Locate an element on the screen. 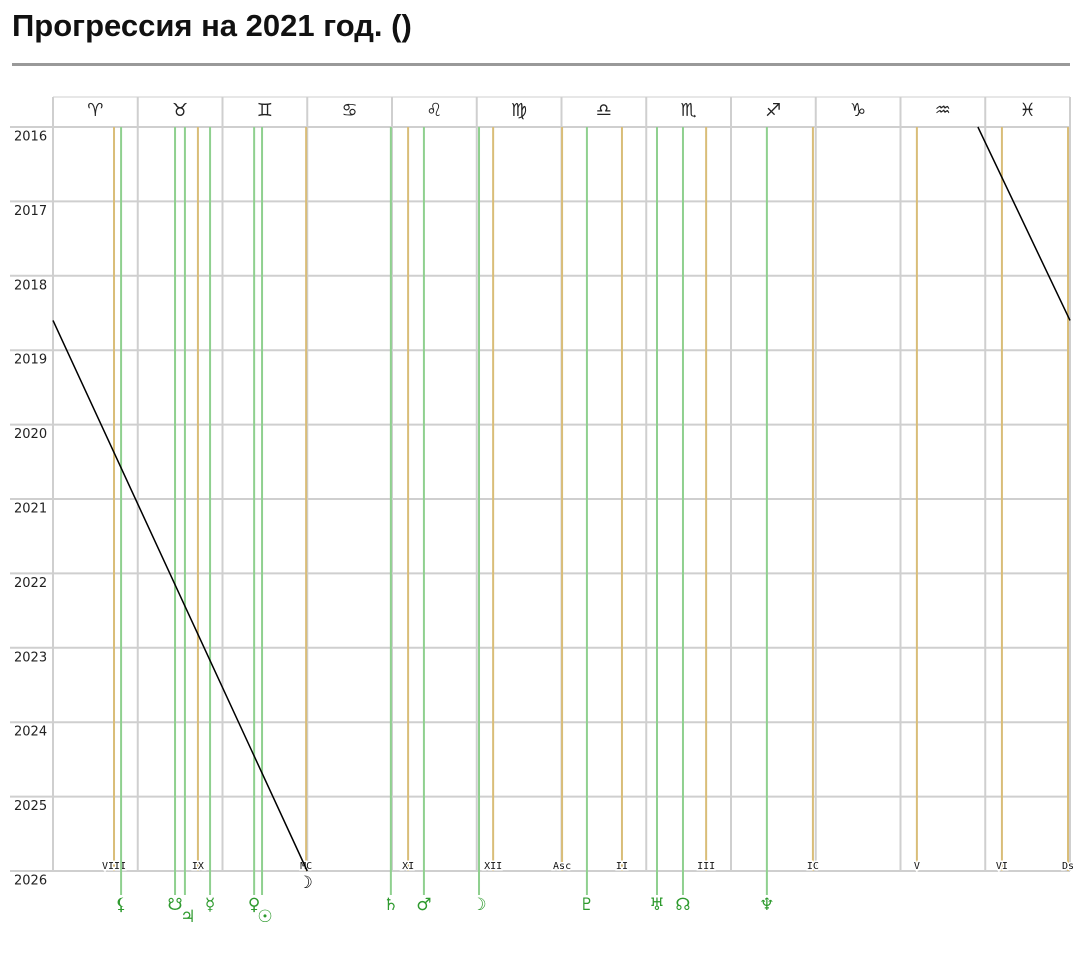 This screenshot has height=966, width=1080. sign-label: ♐ is located at coordinates (773, 110).